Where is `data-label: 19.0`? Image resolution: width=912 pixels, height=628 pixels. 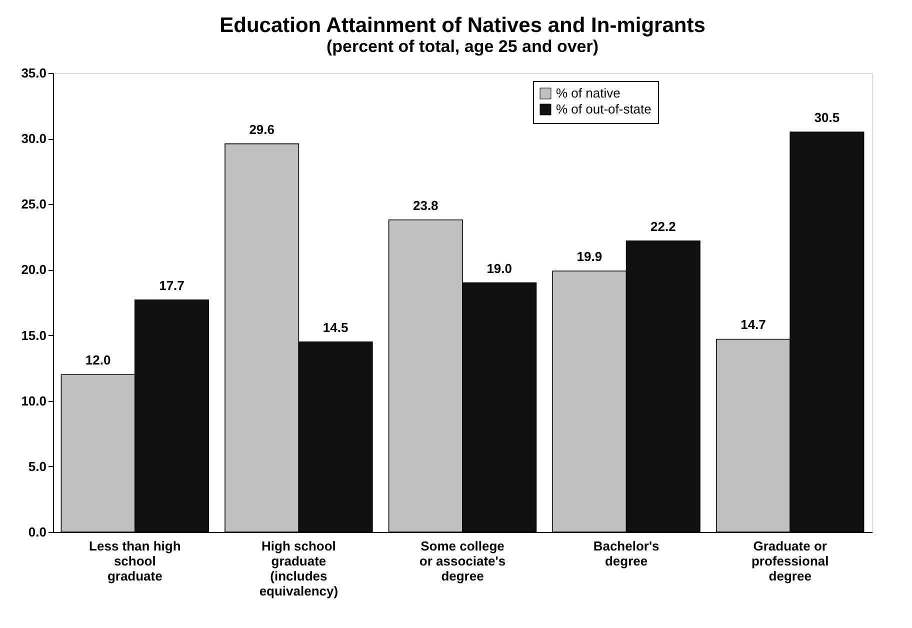
data-label: 19.0 is located at coordinates (499, 268).